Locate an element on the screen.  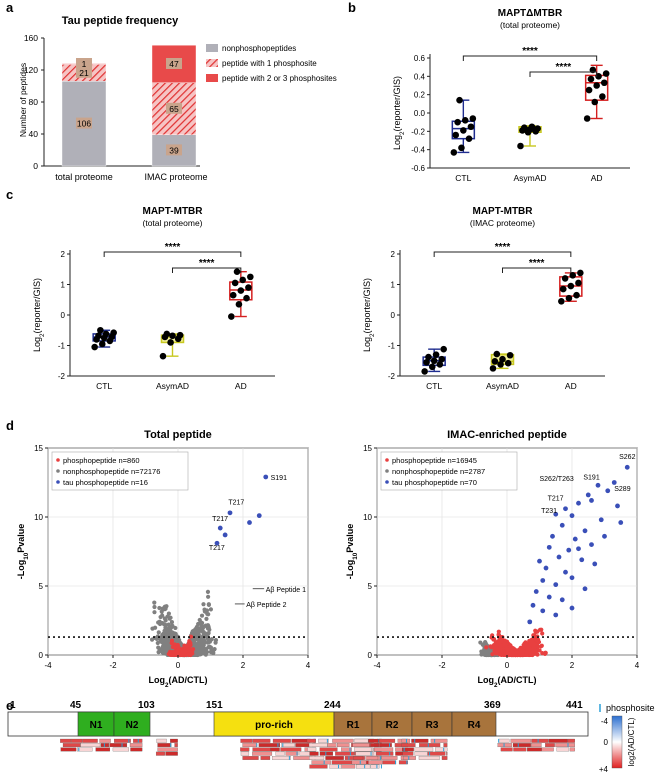
sig-bracket is located at coordinates (537, 270).